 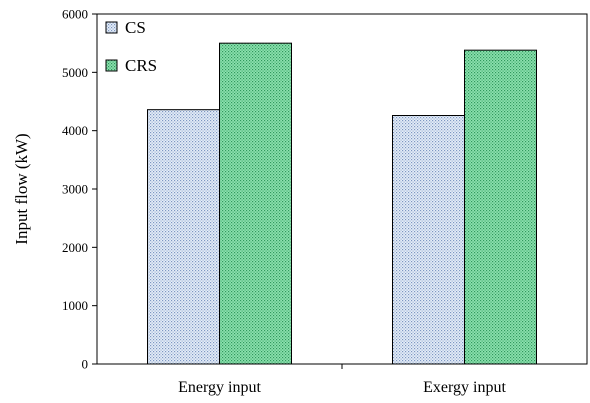 I want to click on y-axis-ticks: 0 1000 2000 3000 4000 5000 6000, so click(x=79, y=189).